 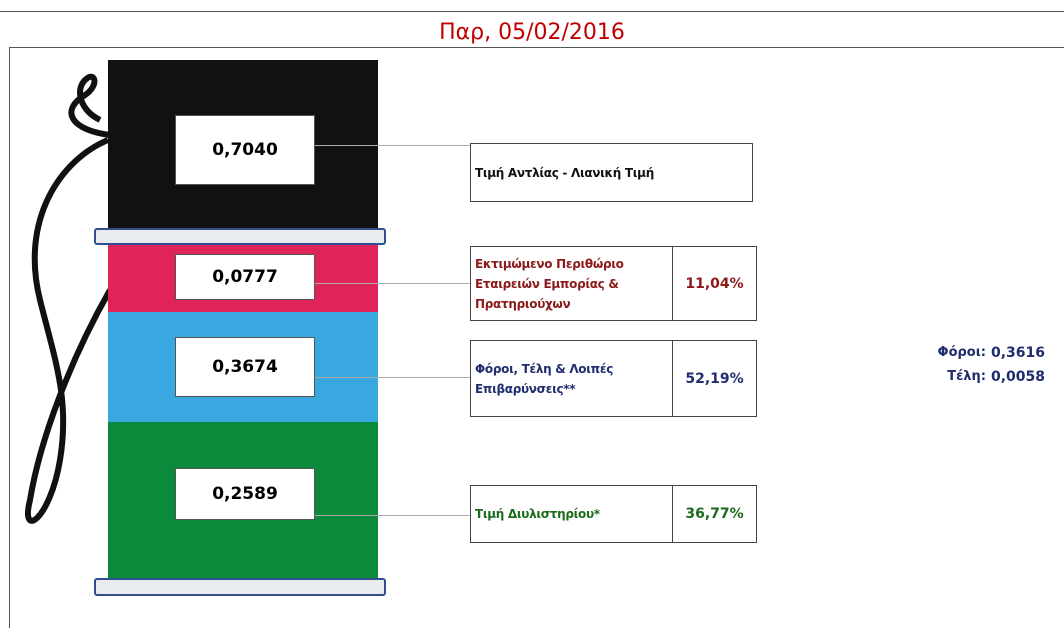 What do you see at coordinates (532, 32) in the screenshot?
I see `date-title: Παρ, 05/02/2016` at bounding box center [532, 32].